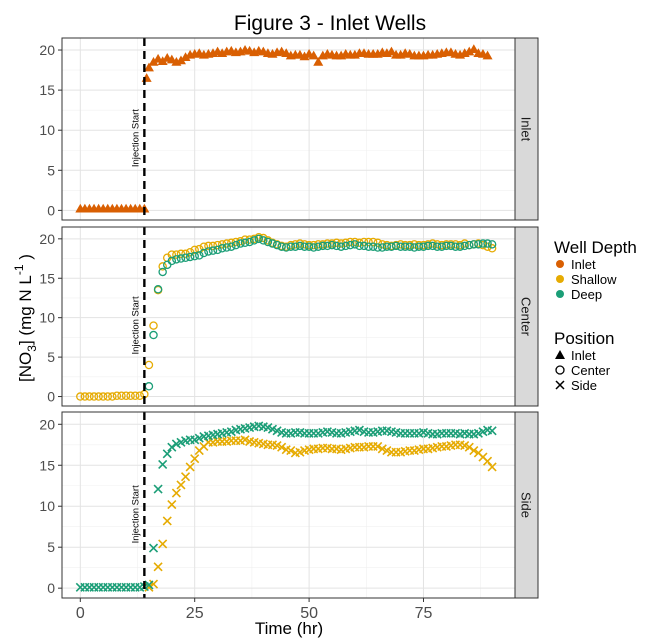  What do you see at coordinates (560, 385) in the screenshot?
I see `legend-shape-cross` at bounding box center [560, 385].